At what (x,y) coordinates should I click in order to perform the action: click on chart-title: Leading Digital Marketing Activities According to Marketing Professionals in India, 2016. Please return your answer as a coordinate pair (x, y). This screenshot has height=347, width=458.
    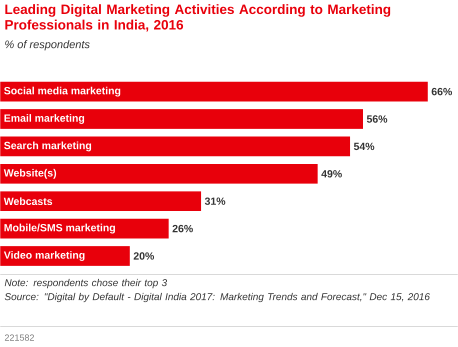
    Looking at the image, I should click on (197, 18).